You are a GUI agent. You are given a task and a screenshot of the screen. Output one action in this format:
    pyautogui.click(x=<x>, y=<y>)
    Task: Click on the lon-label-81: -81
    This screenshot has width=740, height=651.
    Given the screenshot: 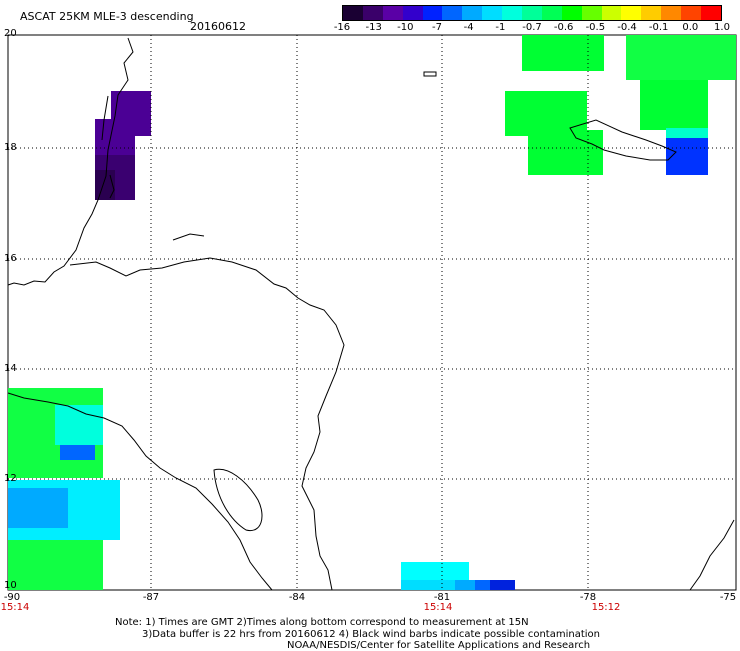 What is the action you would take?
    pyautogui.click(x=442, y=597)
    